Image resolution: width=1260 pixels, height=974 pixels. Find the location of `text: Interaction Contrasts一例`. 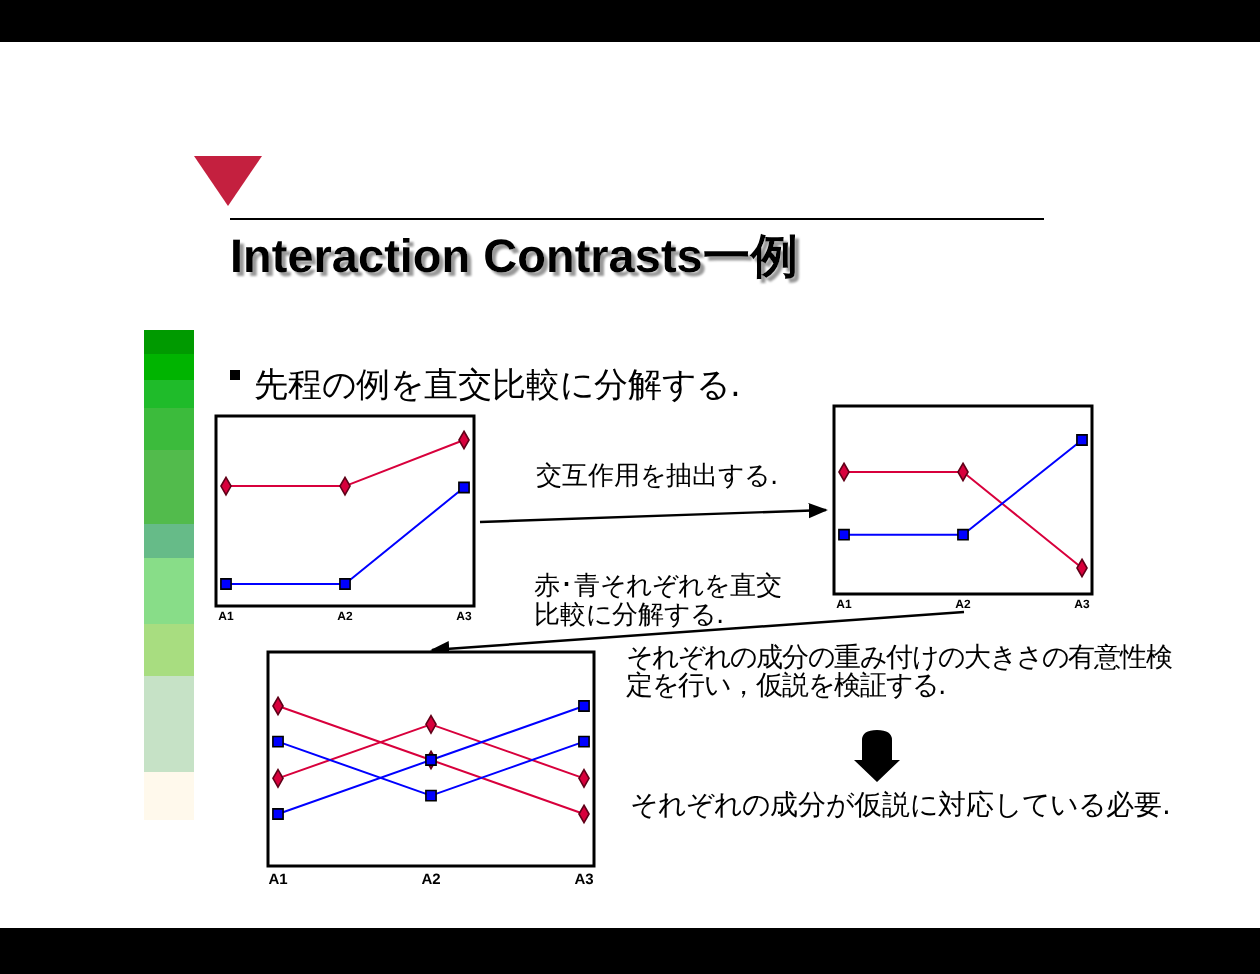

text: Interaction Contrasts一例 is located at coordinates (514, 256).